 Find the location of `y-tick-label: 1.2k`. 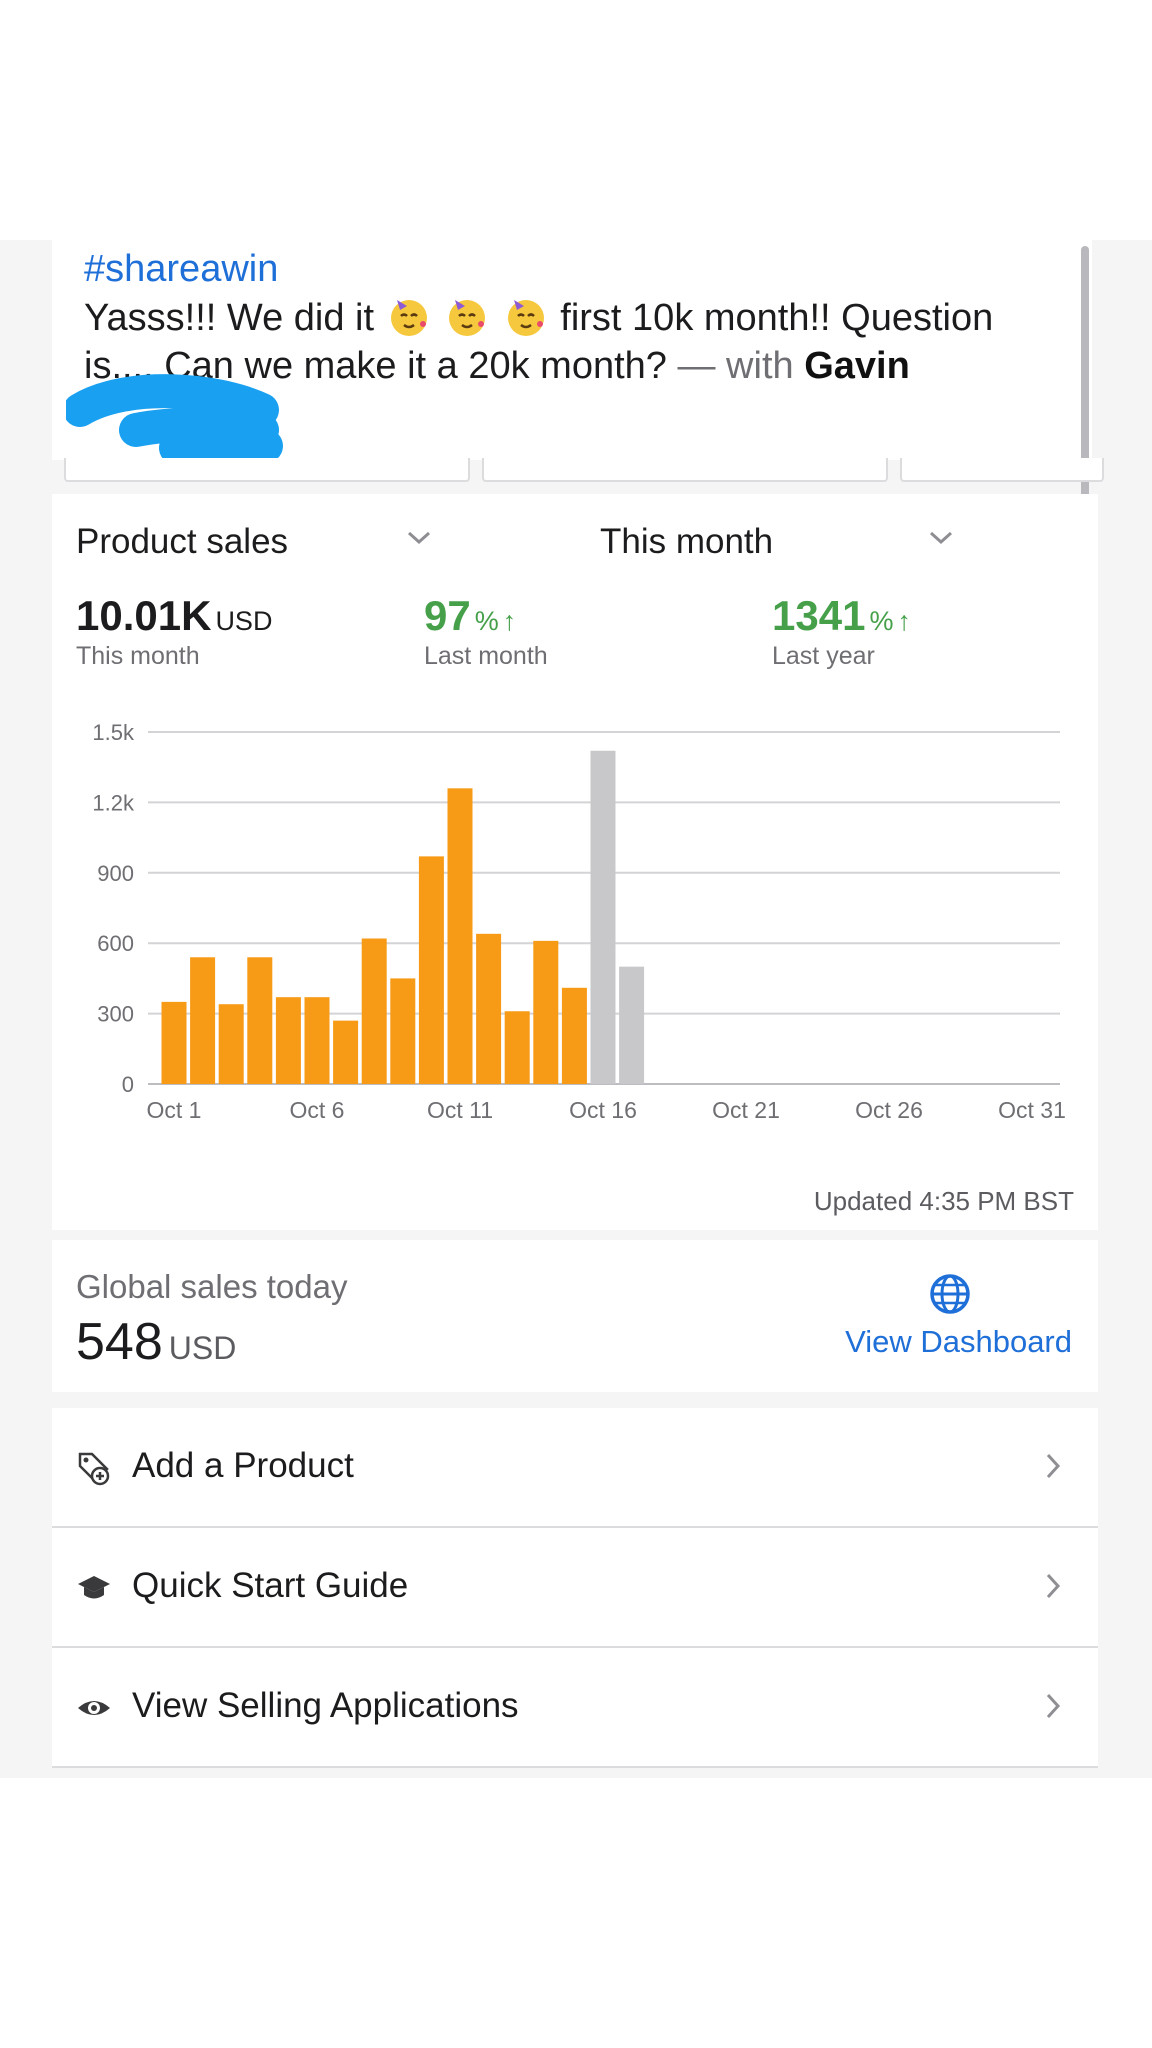

y-tick-label: 1.2k is located at coordinates (113, 802).